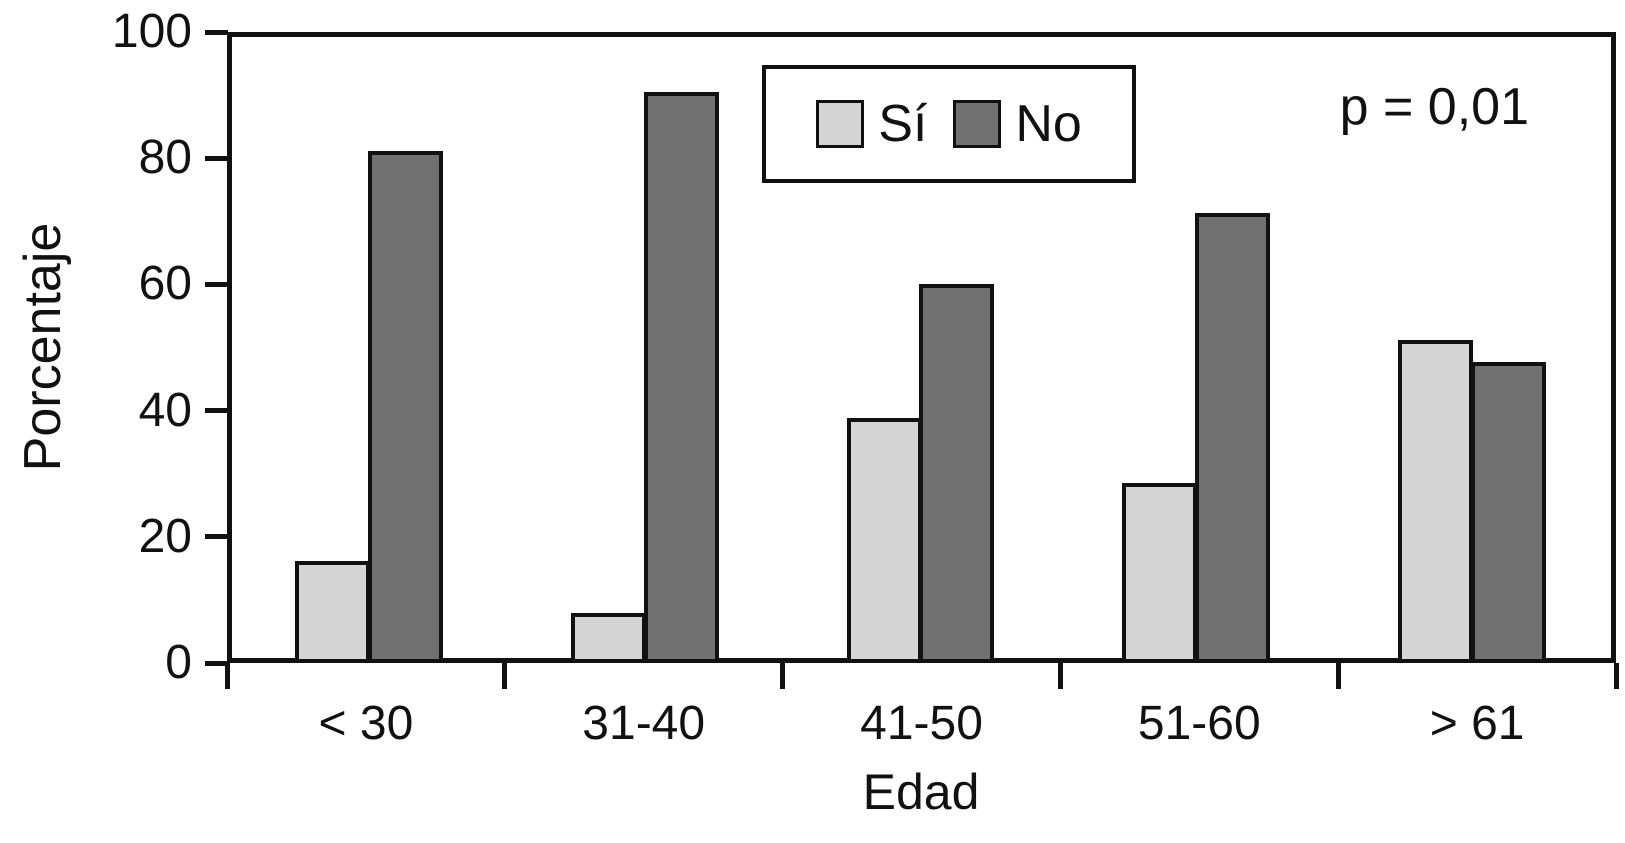 This screenshot has width=1625, height=843. Describe the element at coordinates (977, 124) in the screenshot. I see `legend-swatch-no-icon` at that location.